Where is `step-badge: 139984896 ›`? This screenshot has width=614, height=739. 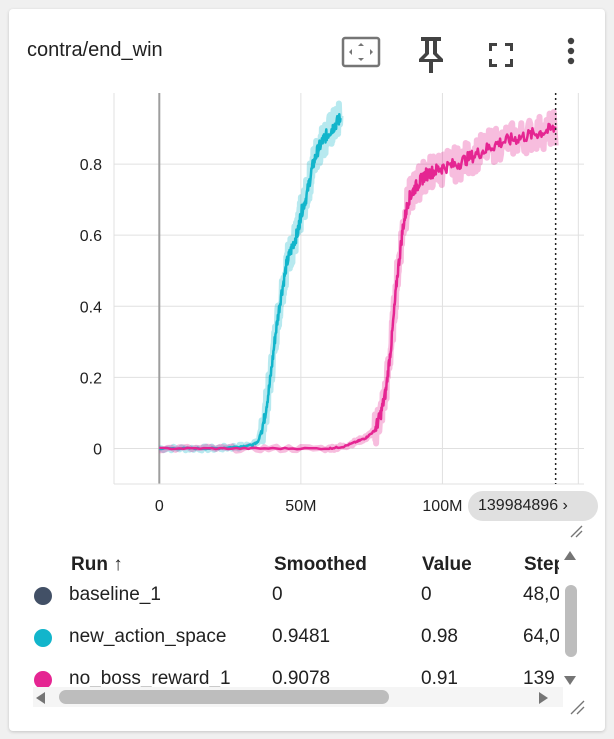
step-badge: 139984896 › is located at coordinates (533, 506).